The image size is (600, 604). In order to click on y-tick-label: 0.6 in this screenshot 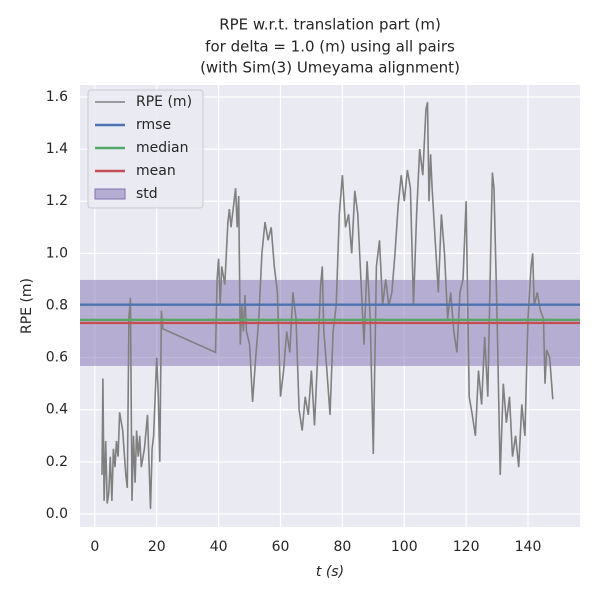, I will do `click(57, 358)`.